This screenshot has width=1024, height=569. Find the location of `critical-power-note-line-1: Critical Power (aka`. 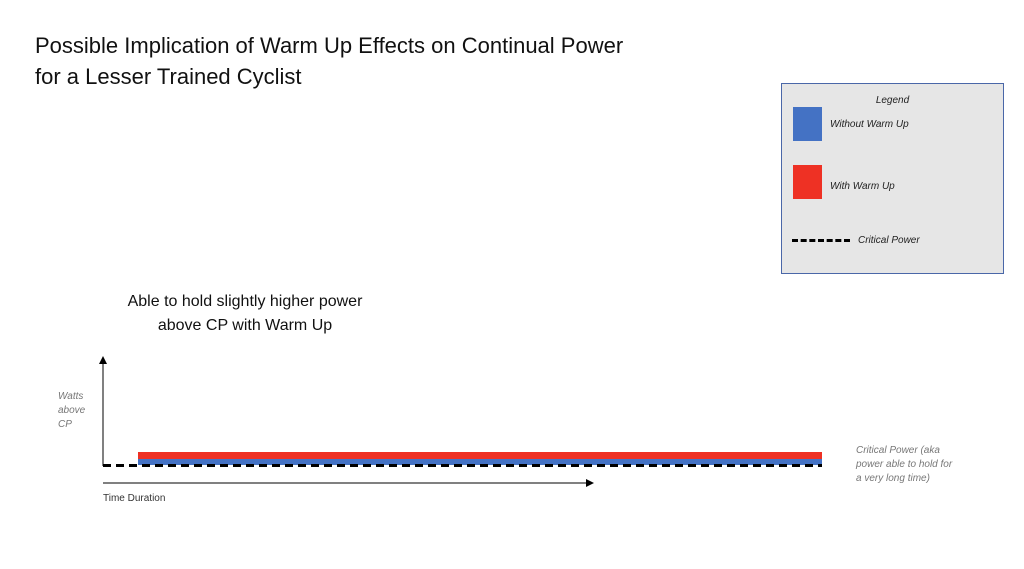

critical-power-note-line-1: Critical Power (aka is located at coordinates (898, 450).